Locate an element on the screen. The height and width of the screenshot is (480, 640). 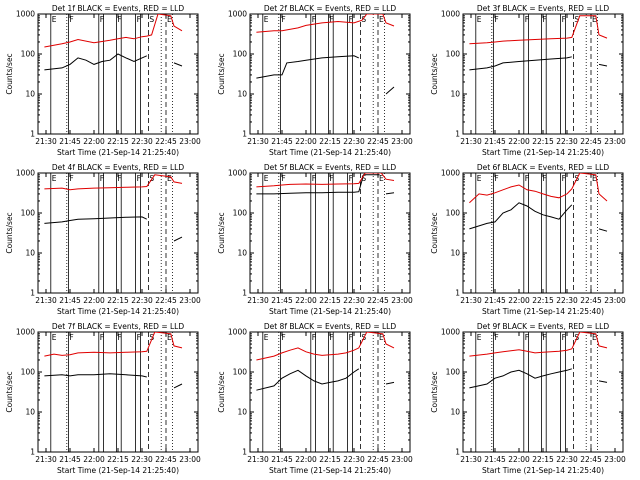
panel-title: Det 2f BLACK = Events, RED = LLD is located at coordinates (330, 8).